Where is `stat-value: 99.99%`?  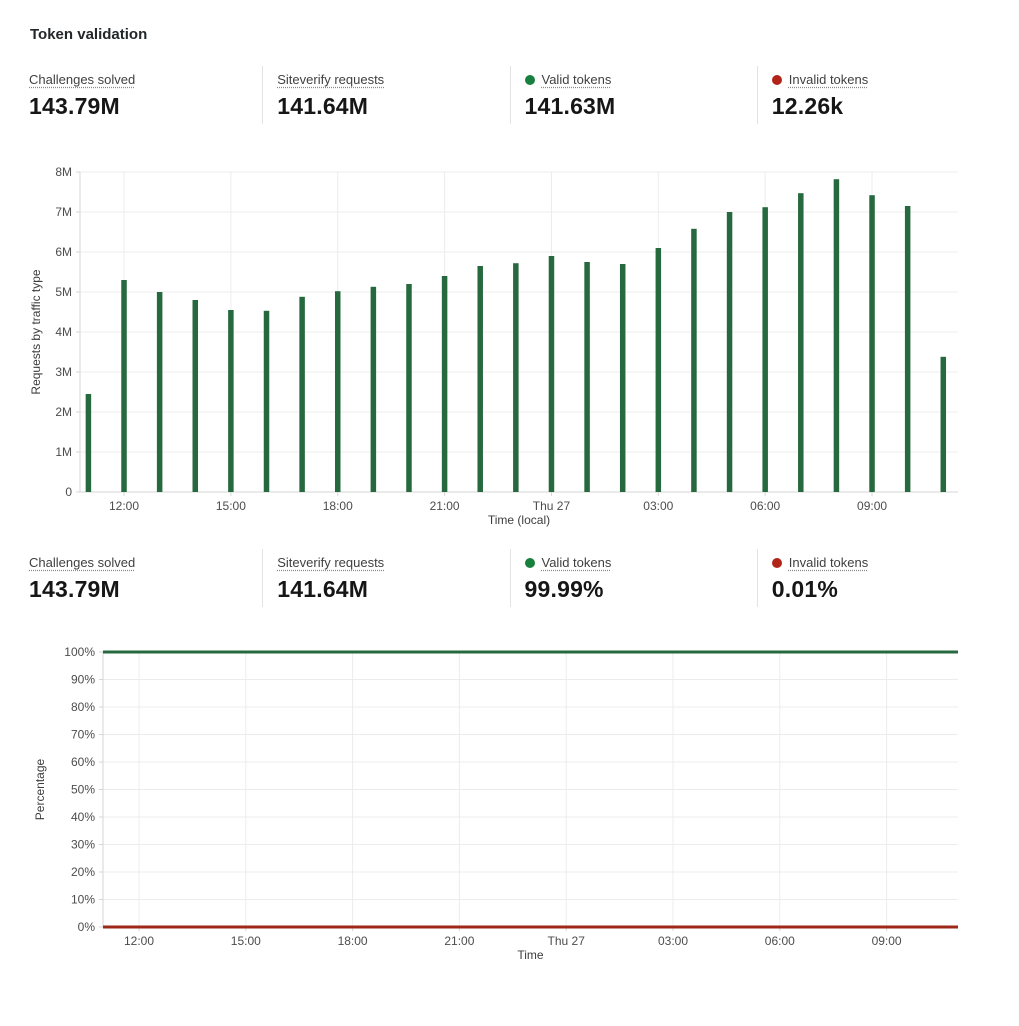
stat-value: 99.99% is located at coordinates (564, 589).